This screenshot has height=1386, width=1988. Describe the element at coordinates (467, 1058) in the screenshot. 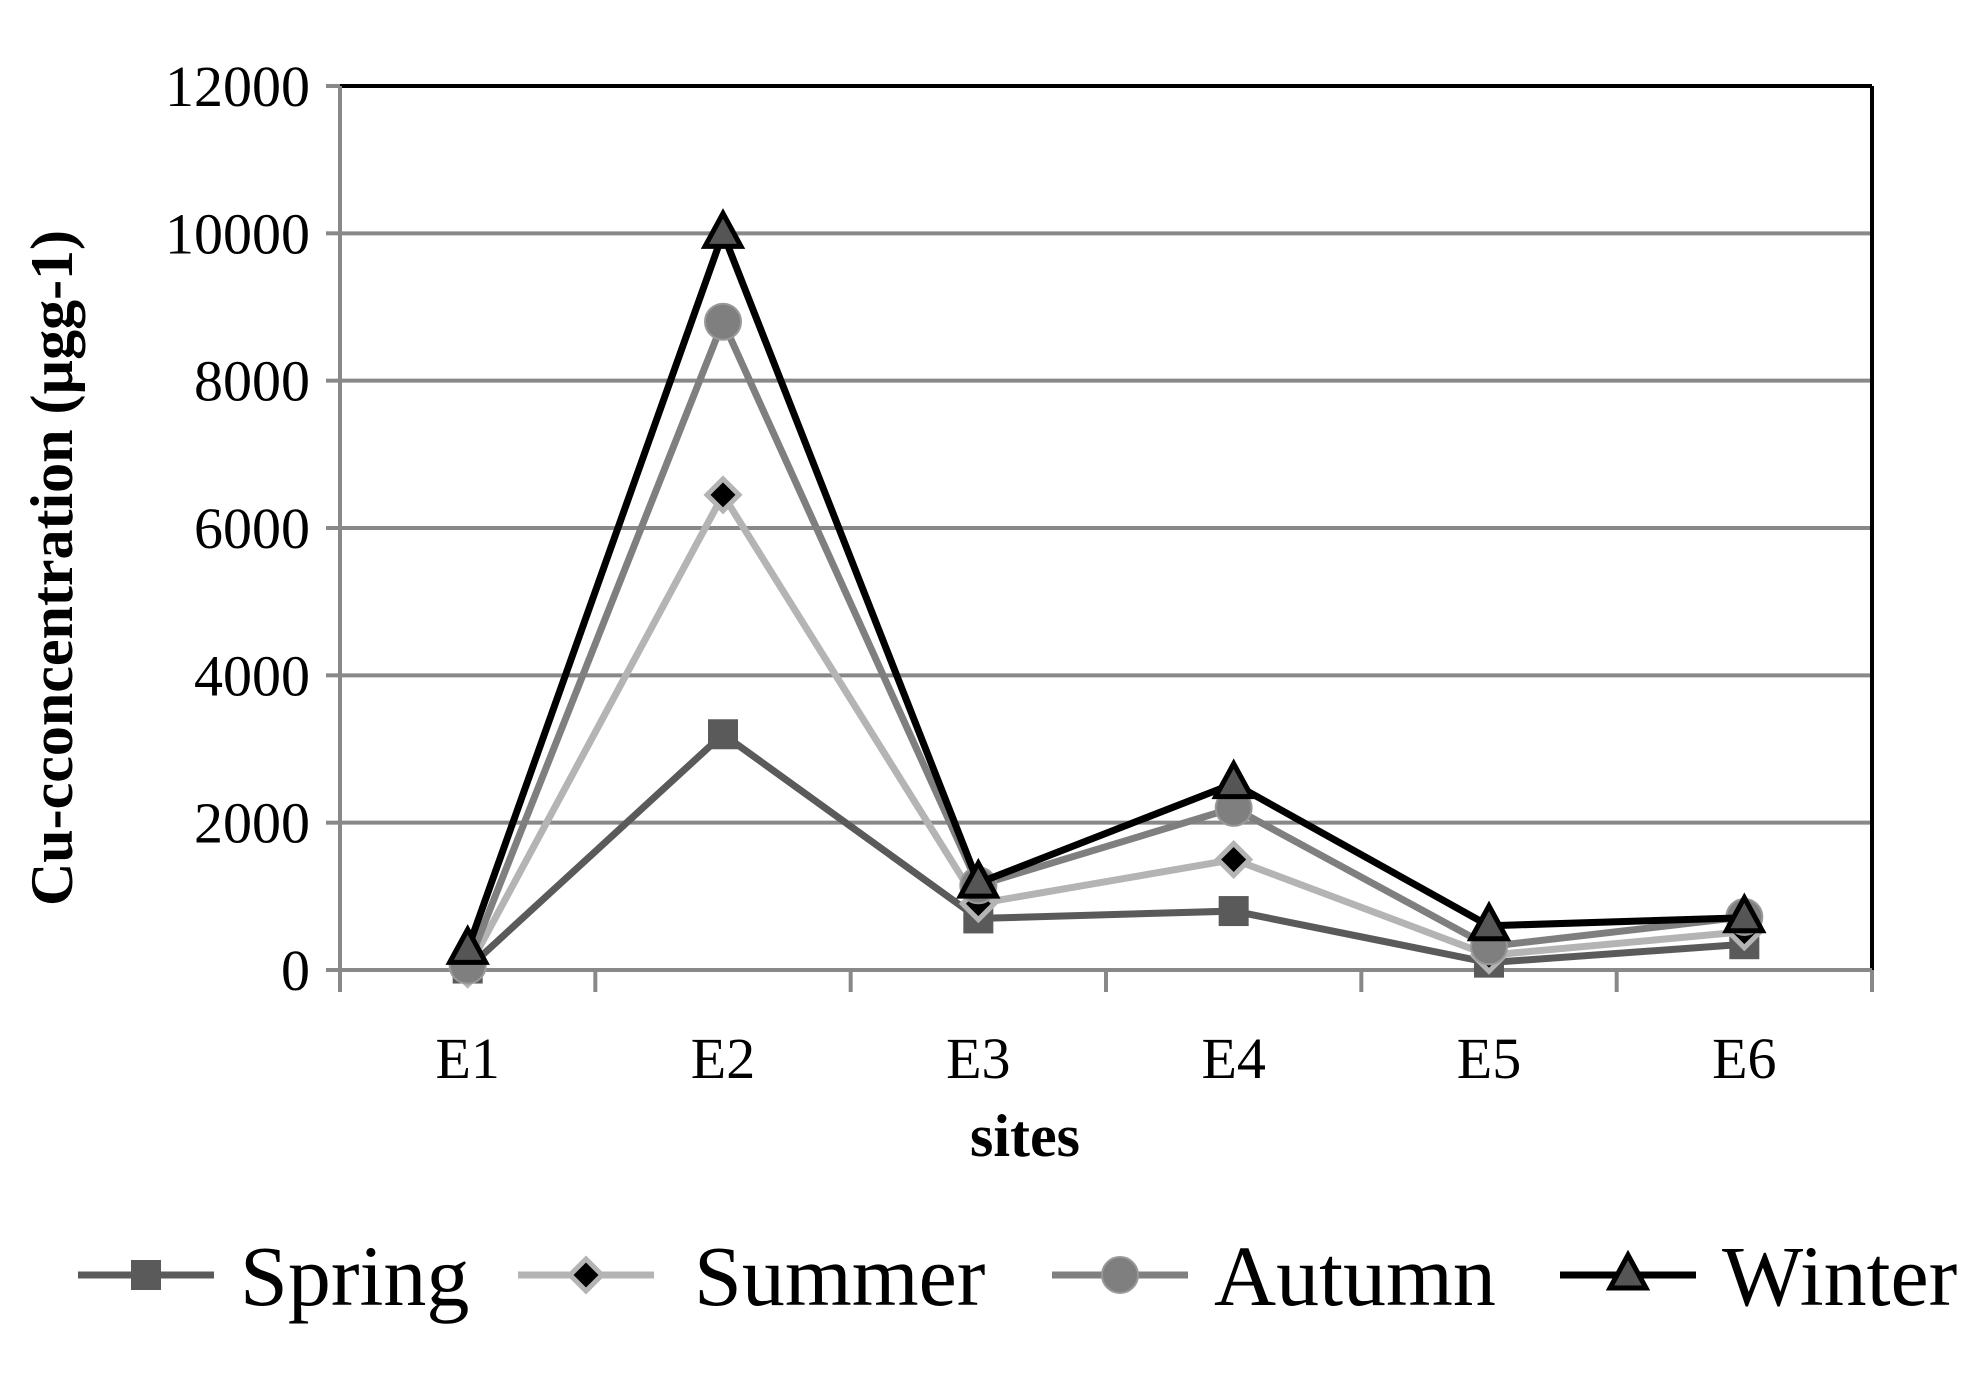

I see `x-tick-label: E1` at that location.